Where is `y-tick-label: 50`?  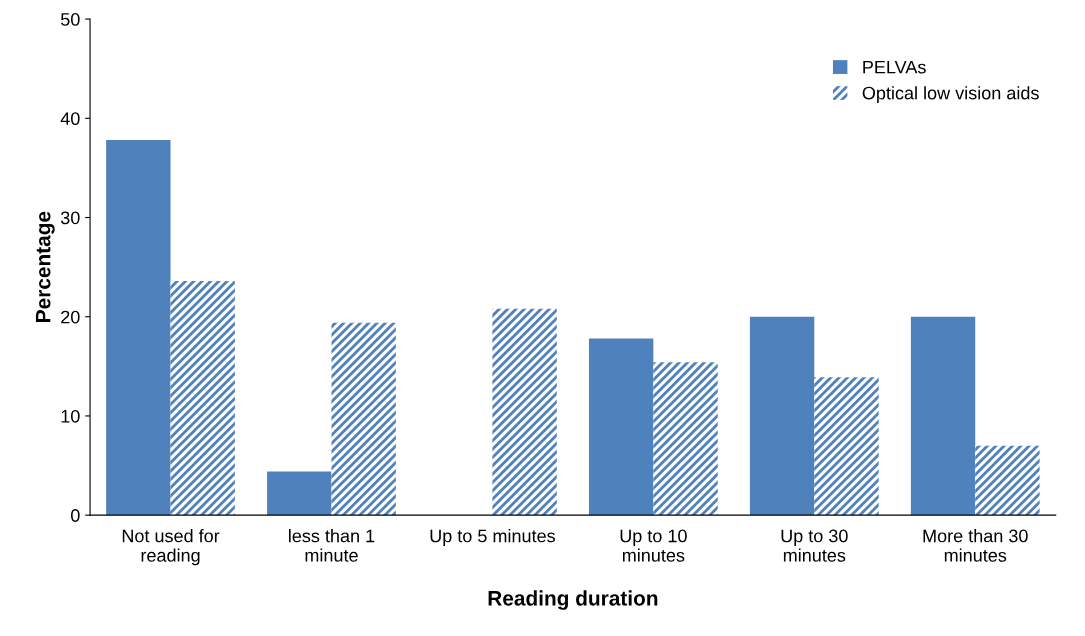 y-tick-label: 50 is located at coordinates (70, 19).